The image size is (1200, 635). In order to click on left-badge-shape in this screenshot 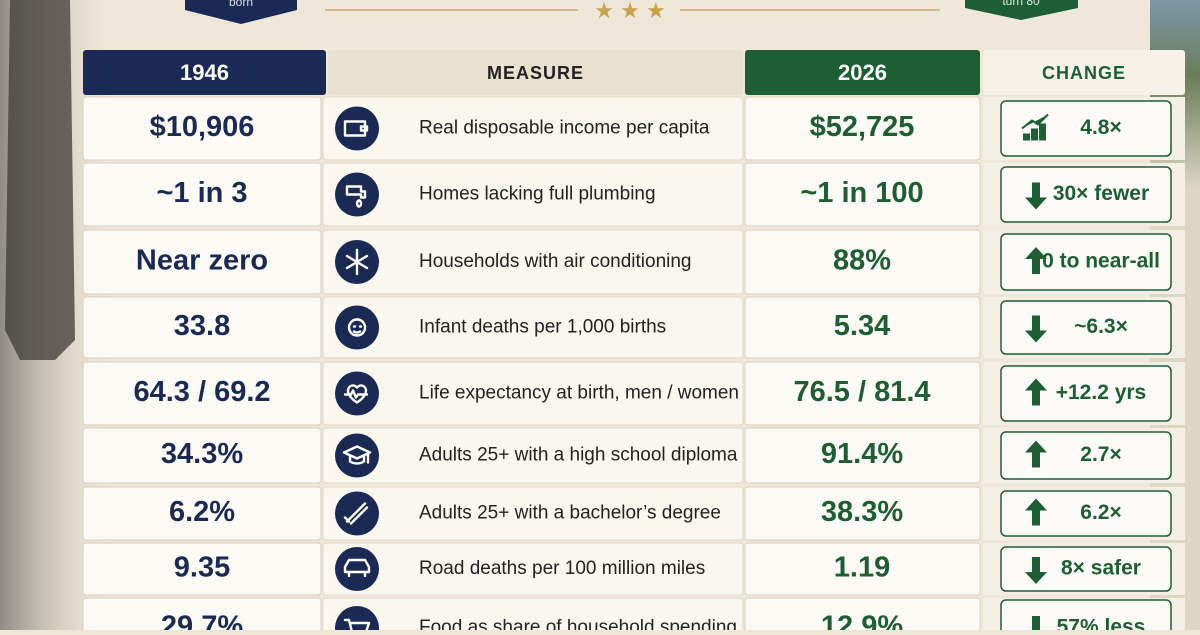, I will do `click(241, 12)`.